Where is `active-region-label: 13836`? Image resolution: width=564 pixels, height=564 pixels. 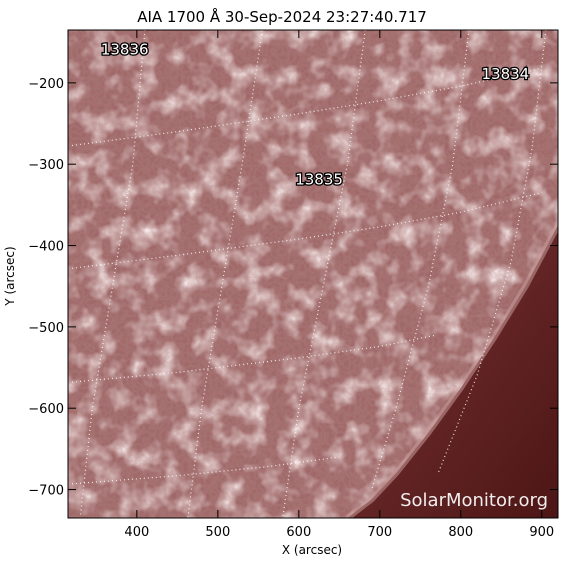
active-region-label: 13836 is located at coordinates (125, 49).